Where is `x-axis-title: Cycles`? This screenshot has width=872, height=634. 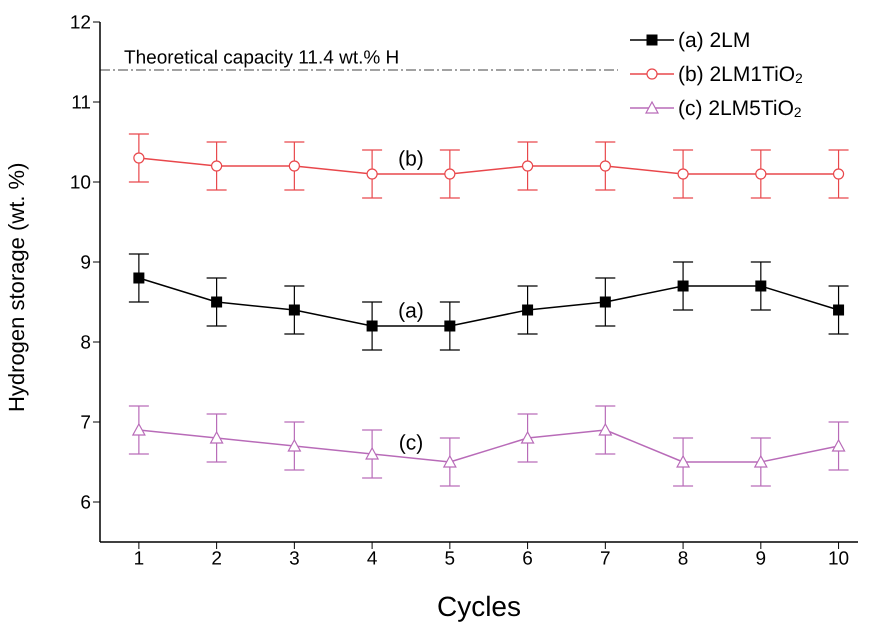
x-axis-title: Cycles is located at coordinates (479, 606).